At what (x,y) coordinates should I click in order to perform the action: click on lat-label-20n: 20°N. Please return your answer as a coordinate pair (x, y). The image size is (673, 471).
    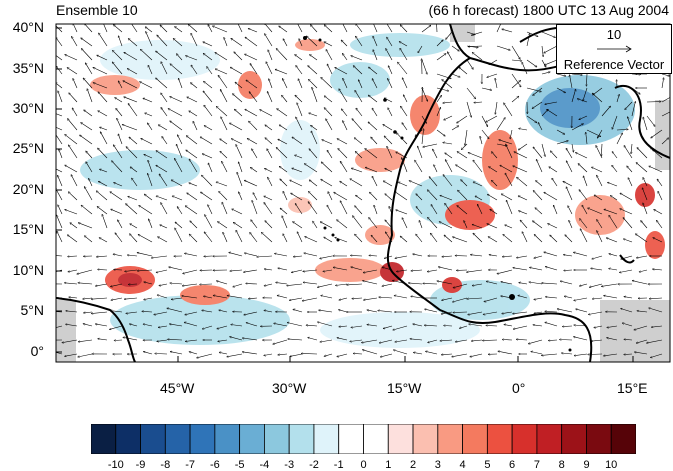
    Looking at the image, I should click on (28, 189).